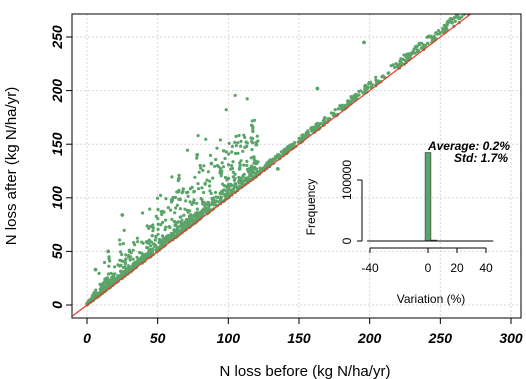 Image resolution: width=526 pixels, height=379 pixels. I want to click on inset-x-title: Variation (%), so click(431, 299).